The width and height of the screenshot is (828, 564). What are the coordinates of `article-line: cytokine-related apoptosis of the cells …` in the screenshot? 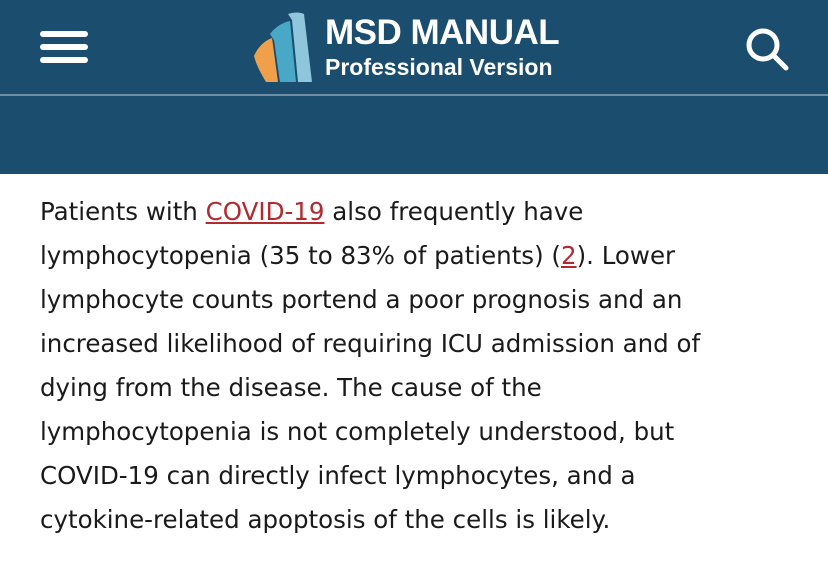 It's located at (425, 520).